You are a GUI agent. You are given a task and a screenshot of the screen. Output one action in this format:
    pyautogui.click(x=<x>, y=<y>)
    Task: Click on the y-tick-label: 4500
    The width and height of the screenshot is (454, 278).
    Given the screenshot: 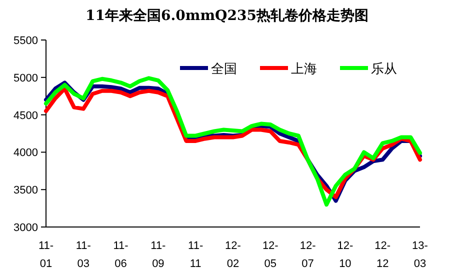 What is the action you would take?
    pyautogui.click(x=26, y=116)
    